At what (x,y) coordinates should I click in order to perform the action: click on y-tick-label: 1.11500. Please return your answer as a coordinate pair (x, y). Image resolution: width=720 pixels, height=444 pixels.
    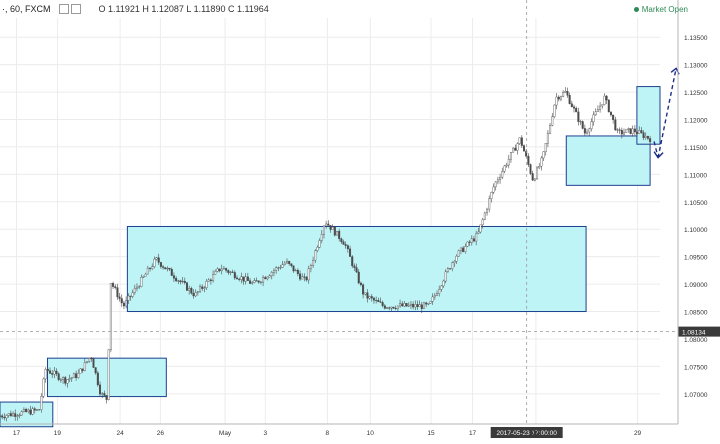
    Looking at the image, I should click on (695, 148).